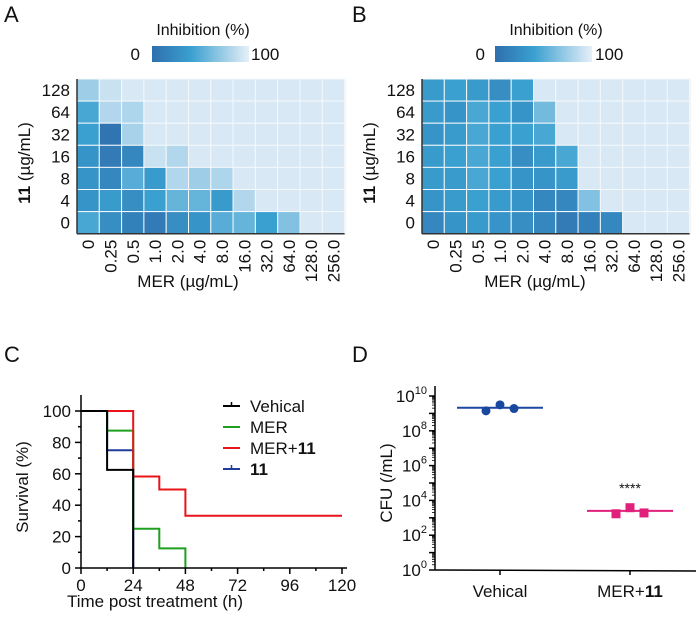 The height and width of the screenshot is (634, 700). Describe the element at coordinates (11, 14) in the screenshot. I see `panel-label-a: A` at that location.